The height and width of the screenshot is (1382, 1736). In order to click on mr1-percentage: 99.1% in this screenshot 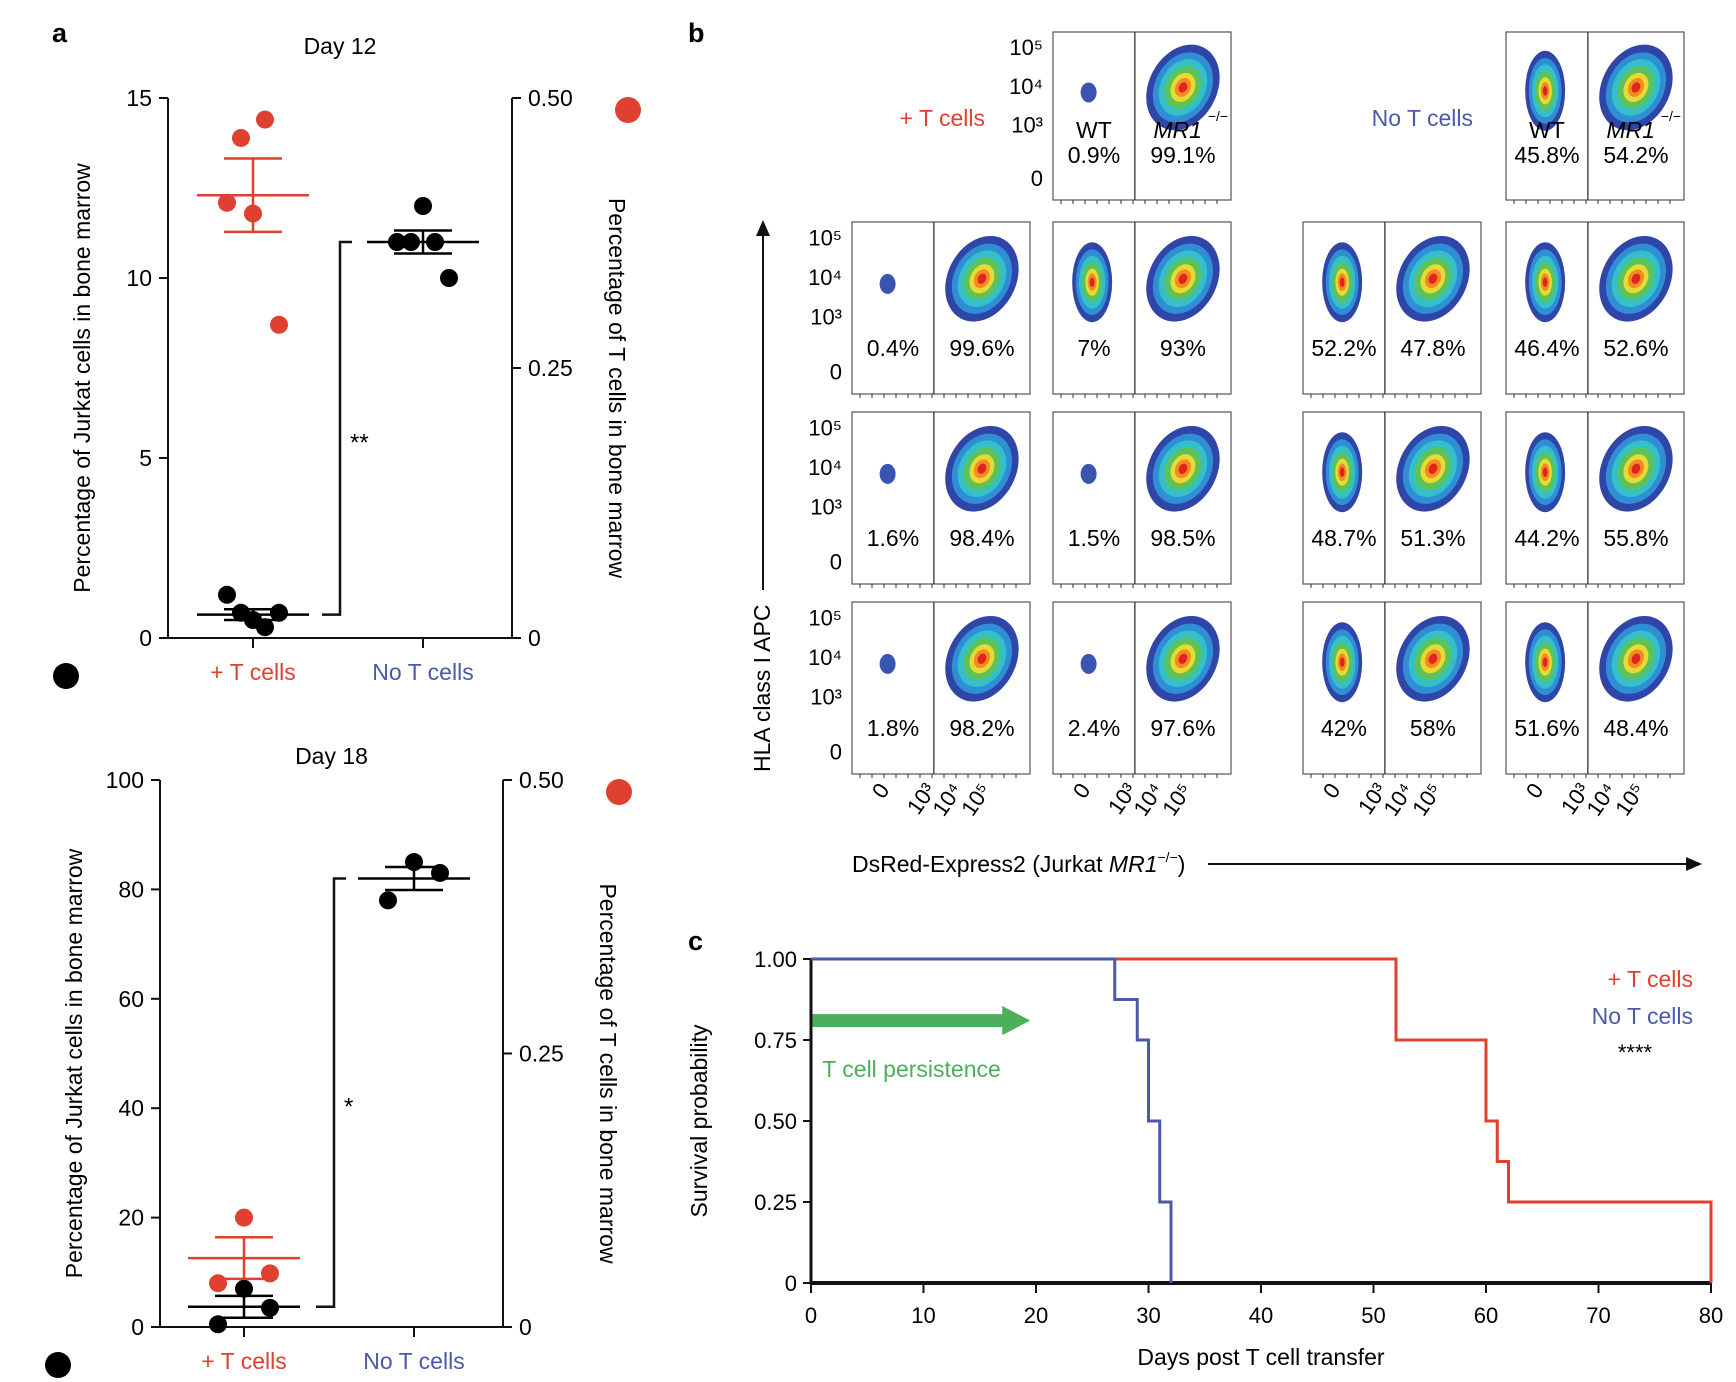, I will do `click(1182, 155)`.